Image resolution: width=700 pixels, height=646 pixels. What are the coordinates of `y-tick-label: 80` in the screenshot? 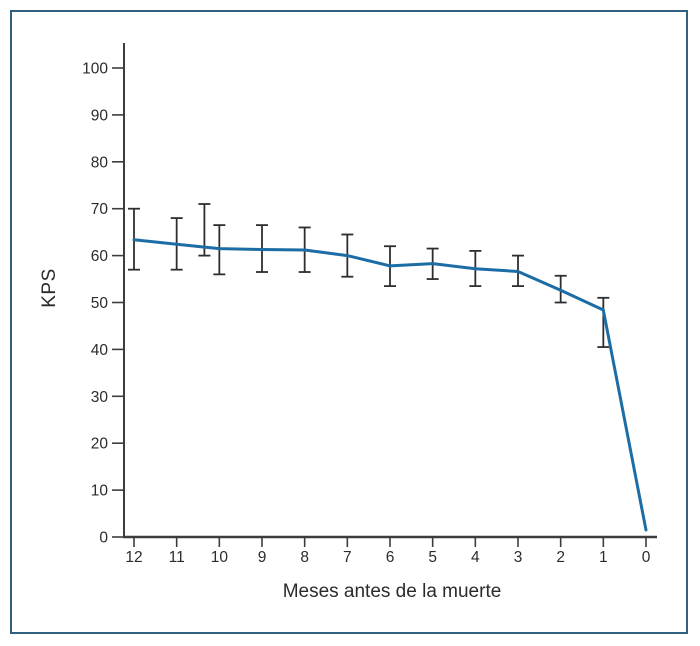 It's located at (100, 162).